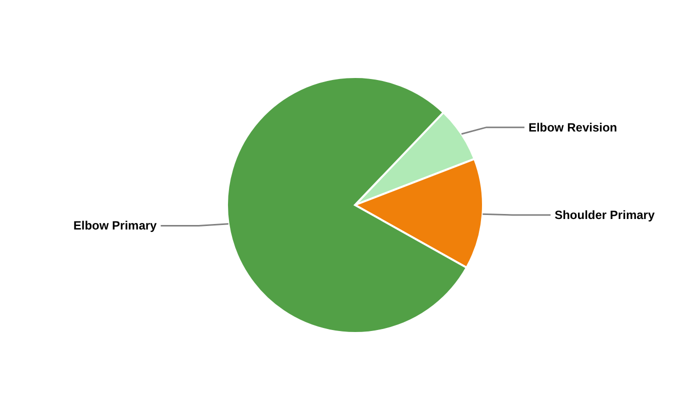 This screenshot has width=700, height=400. What do you see at coordinates (604, 215) in the screenshot?
I see `slice-label: Shoulder Primary` at bounding box center [604, 215].